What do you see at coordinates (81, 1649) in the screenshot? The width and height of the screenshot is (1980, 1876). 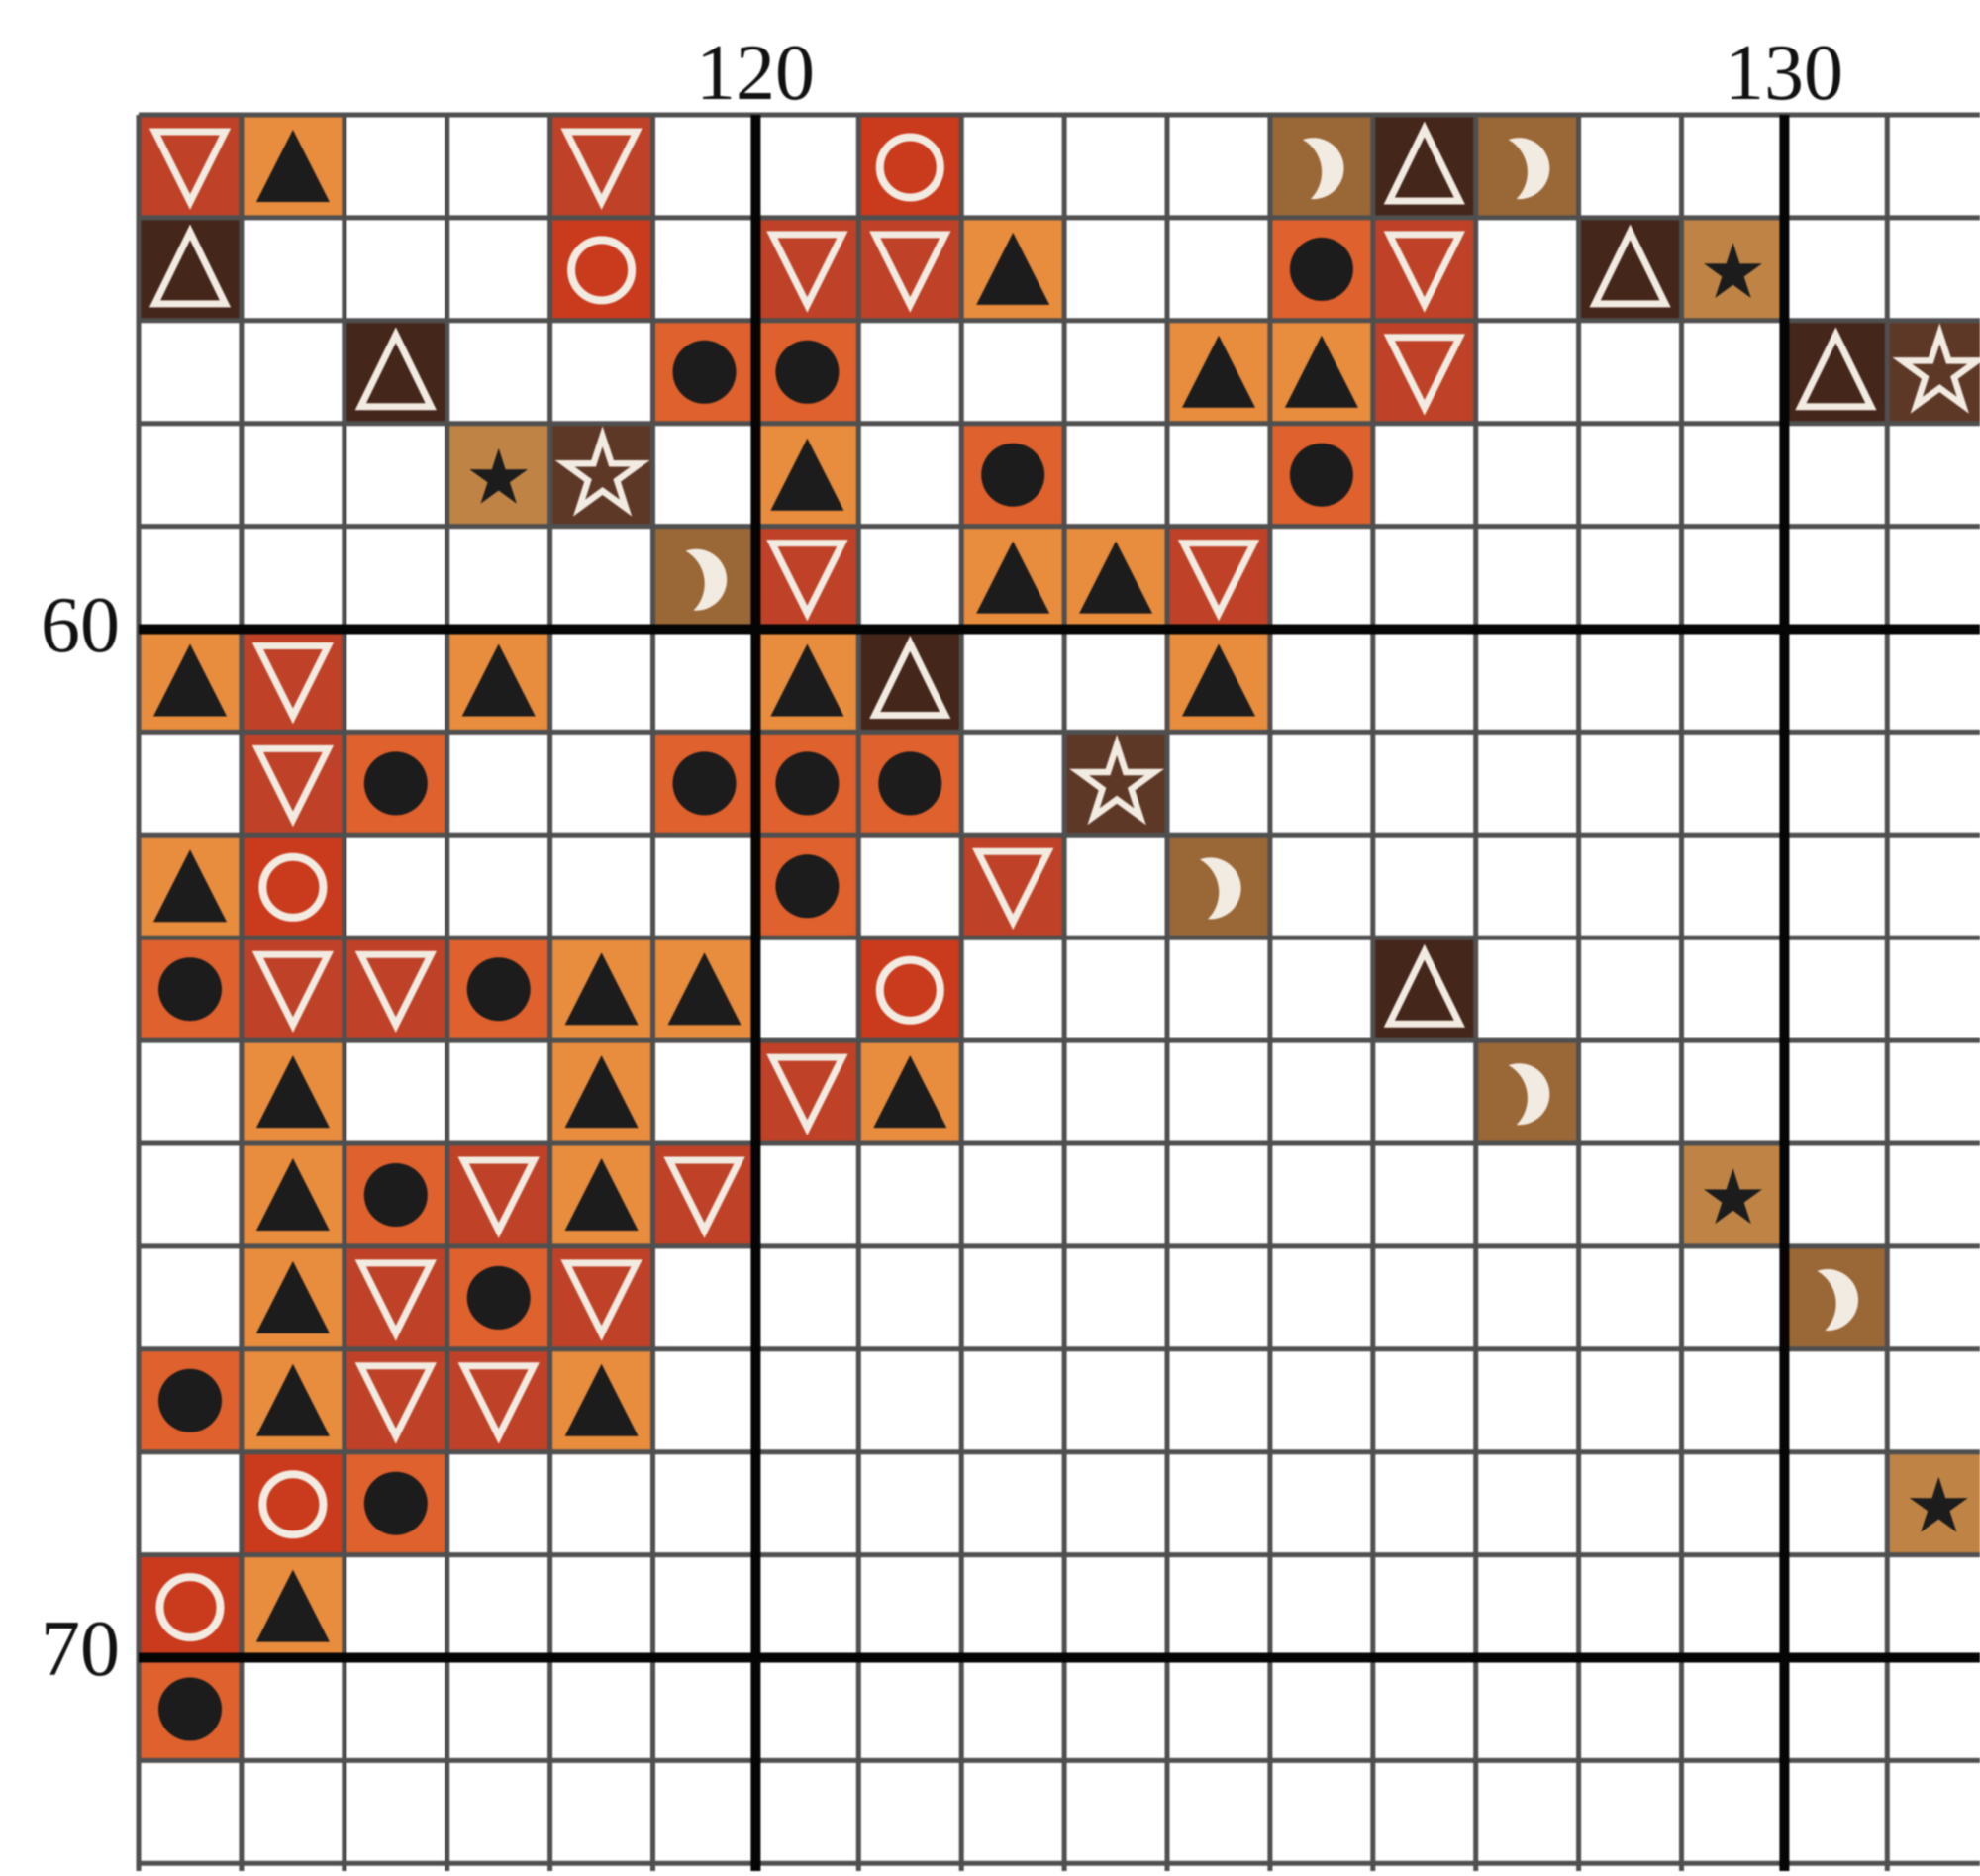 I see `svg-text: 70` at bounding box center [81, 1649].